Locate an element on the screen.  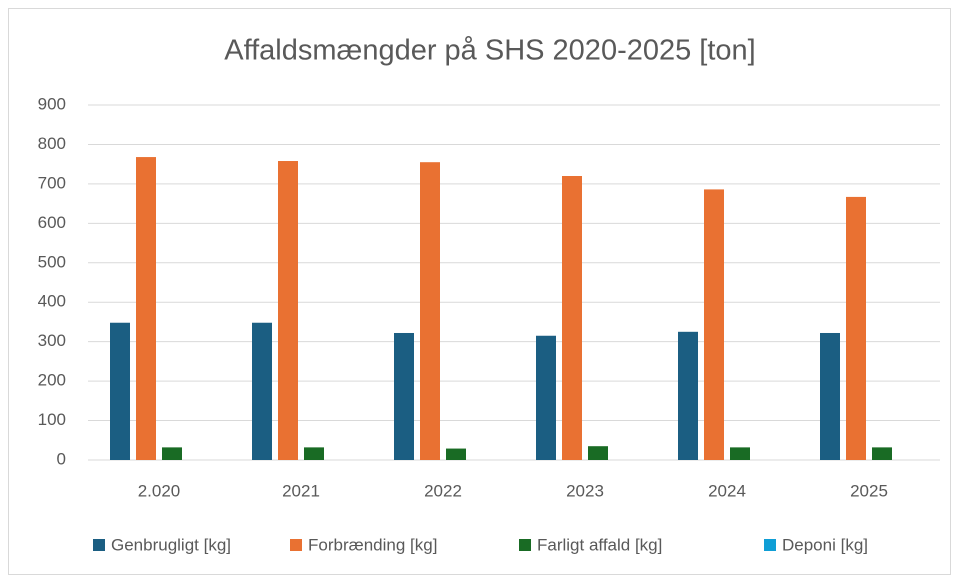
x-tick-label: 2023 is located at coordinates (585, 490).